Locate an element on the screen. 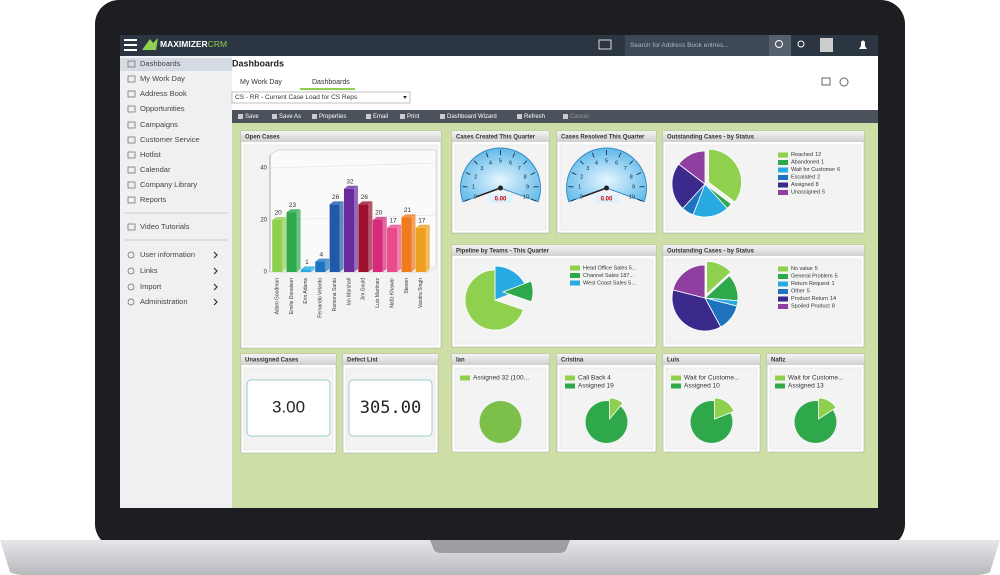  sidebar-item: Address Book is located at coordinates (163, 93).